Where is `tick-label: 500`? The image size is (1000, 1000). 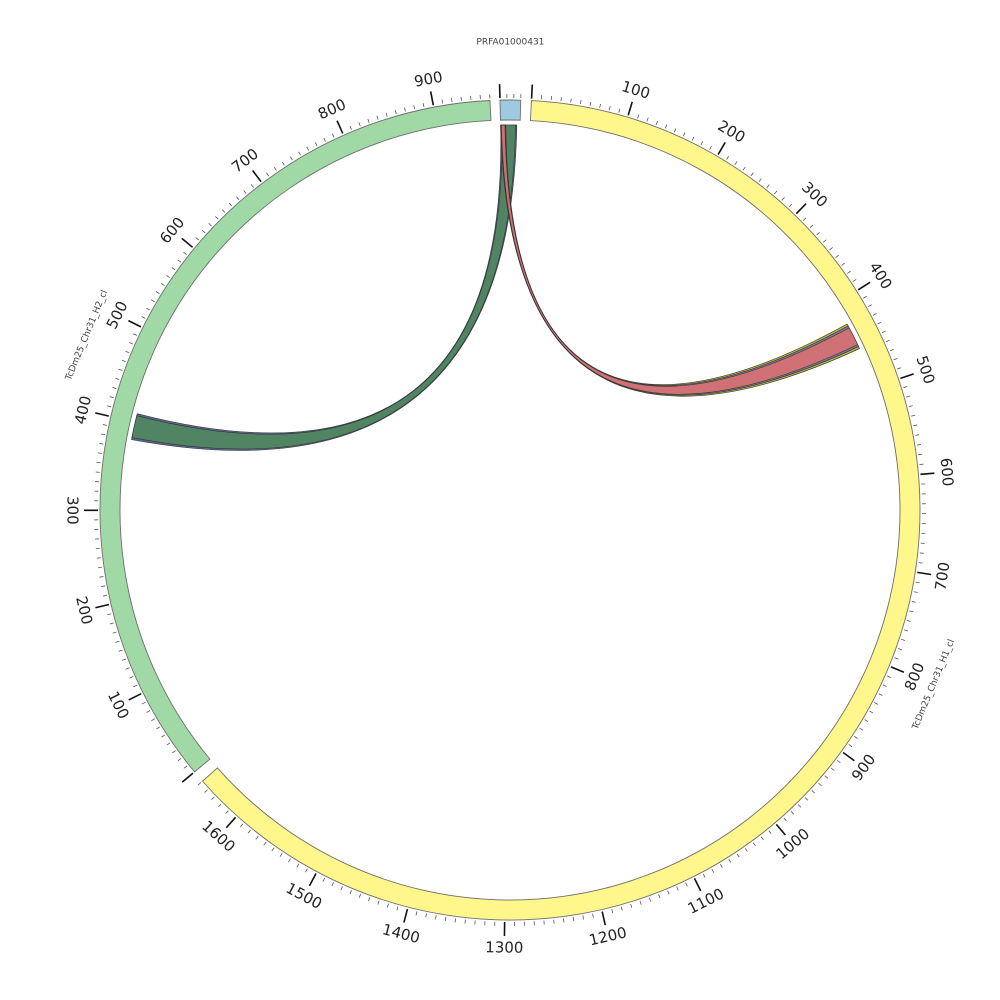
tick-label: 500 is located at coordinates (925, 369).